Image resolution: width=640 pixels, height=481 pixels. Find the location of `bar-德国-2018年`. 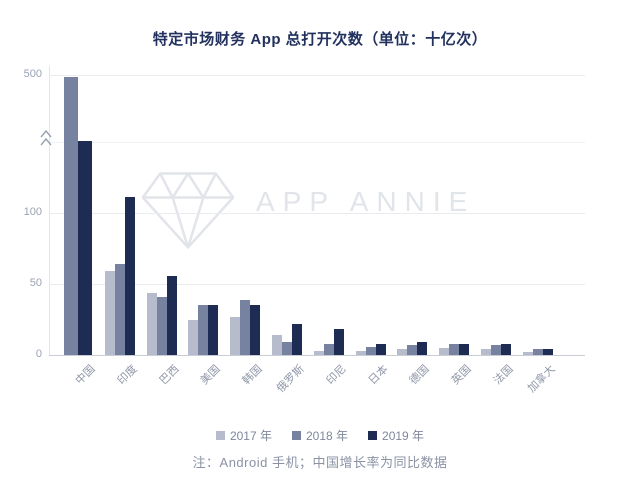

bar-德国-2018年 is located at coordinates (412, 350).